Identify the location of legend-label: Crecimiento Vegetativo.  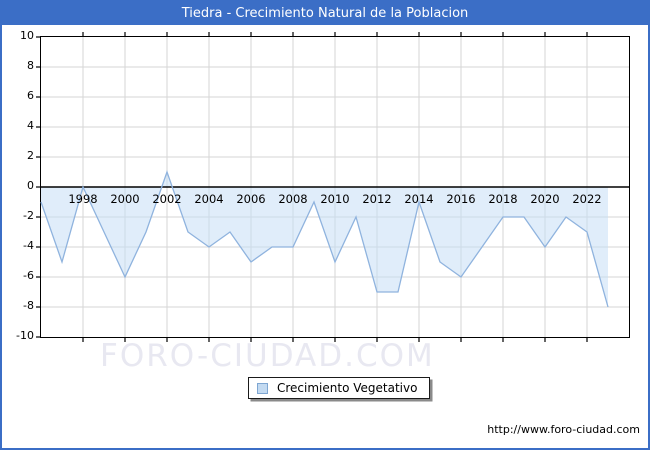
(347, 388).